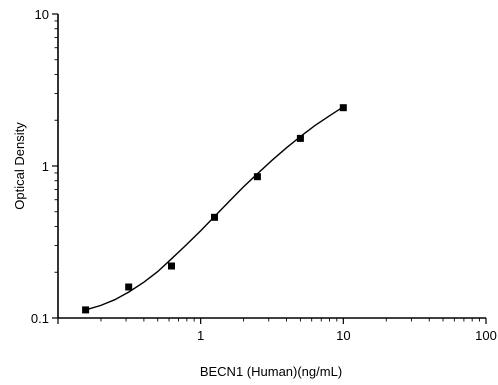 This screenshot has width=498, height=385. I want to click on x-axis-label: BECN1 (Human)(ng/mL), so click(271, 371).